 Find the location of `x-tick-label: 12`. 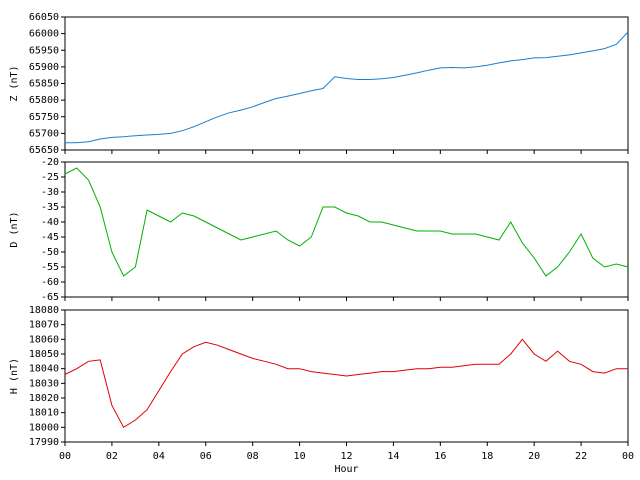

x-tick-label: 12 is located at coordinates (346, 456).